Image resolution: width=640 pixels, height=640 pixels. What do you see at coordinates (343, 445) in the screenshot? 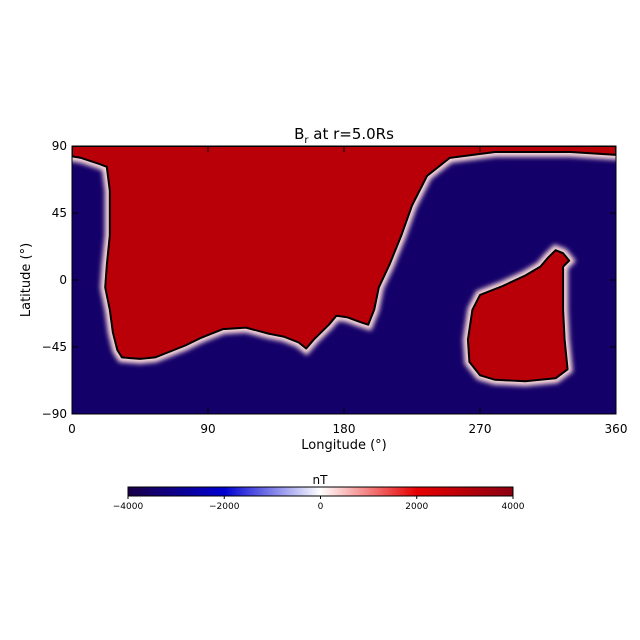
I see `x-axis-label: Longitude (°)` at bounding box center [343, 445].